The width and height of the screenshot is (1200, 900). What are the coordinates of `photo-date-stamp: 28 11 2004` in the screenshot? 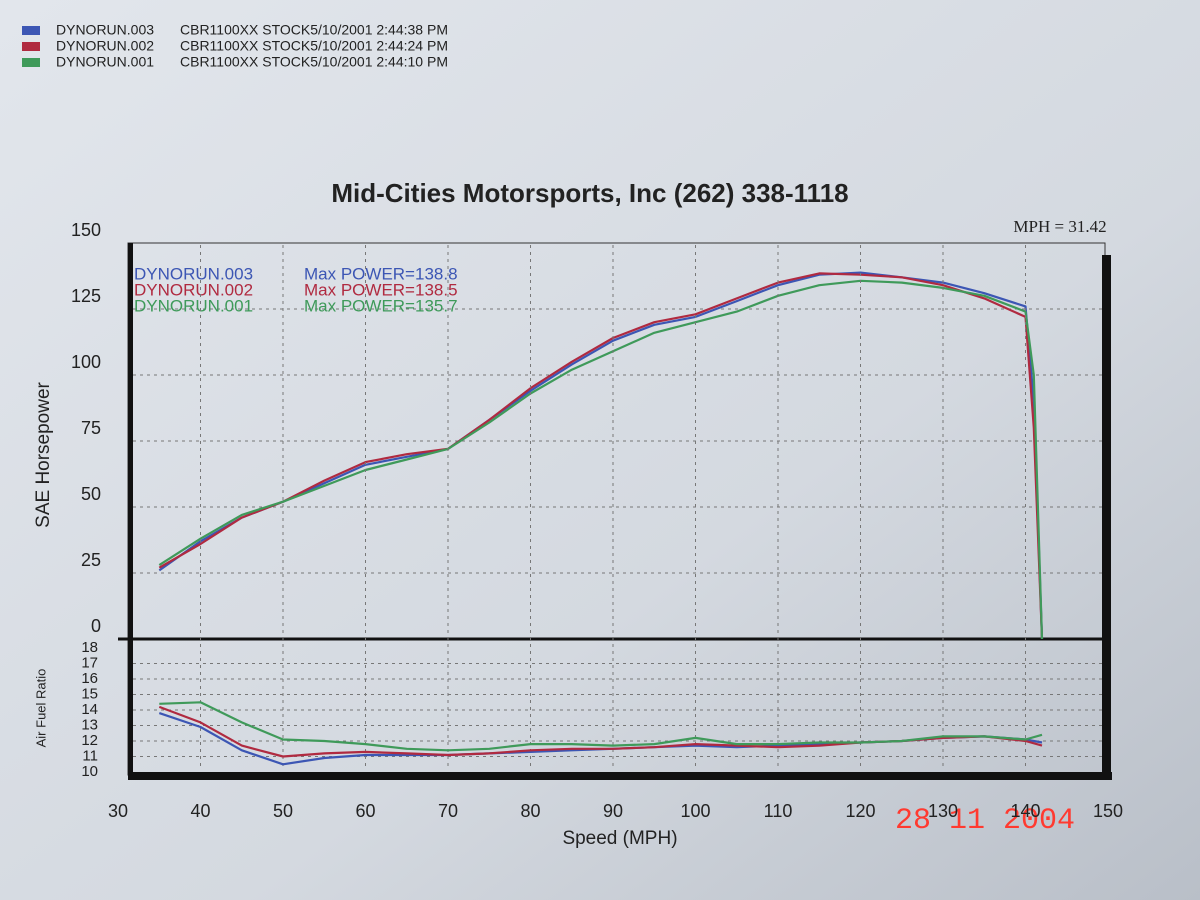 It's located at (985, 821).